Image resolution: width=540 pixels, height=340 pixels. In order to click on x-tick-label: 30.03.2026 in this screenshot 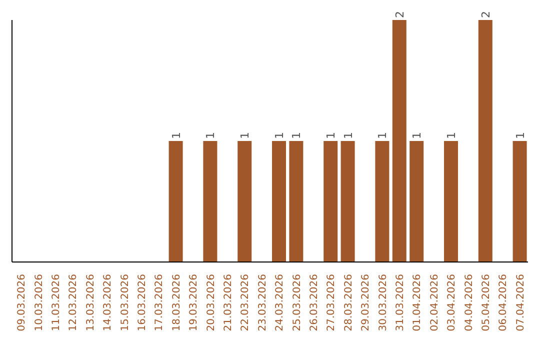, I will do `click(383, 303)`.